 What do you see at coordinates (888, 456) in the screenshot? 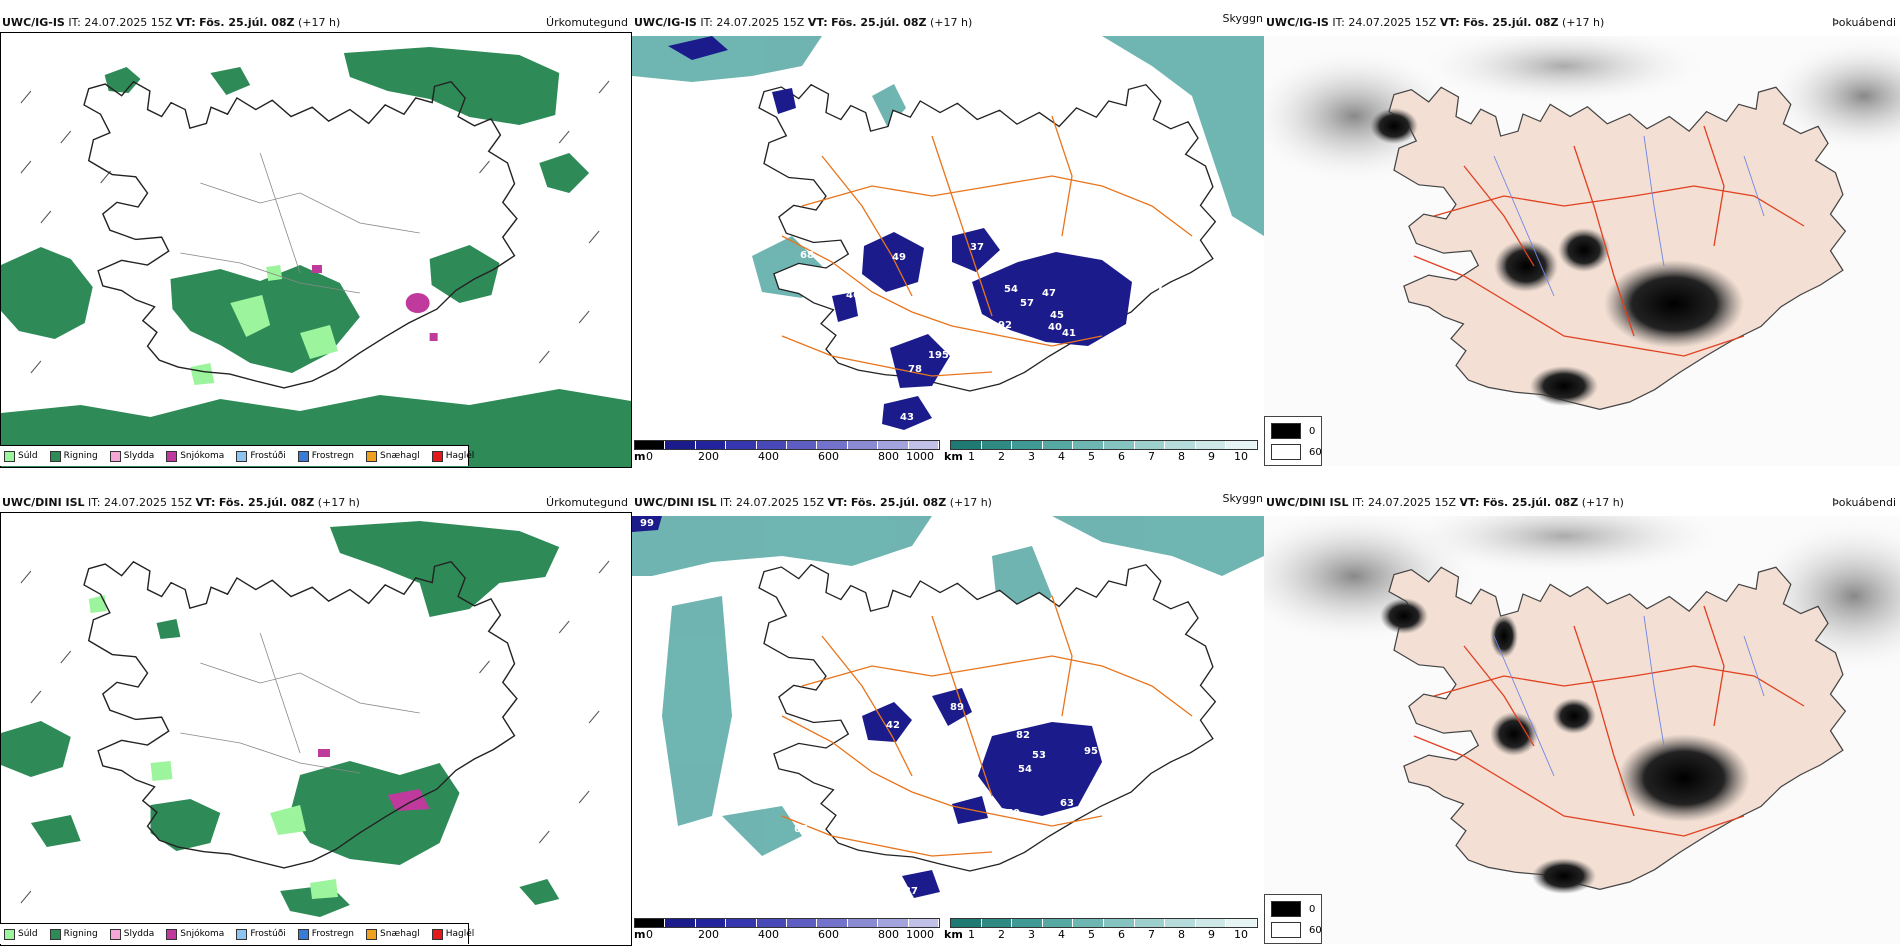
I see `colorbar-tick: 800` at bounding box center [888, 456].